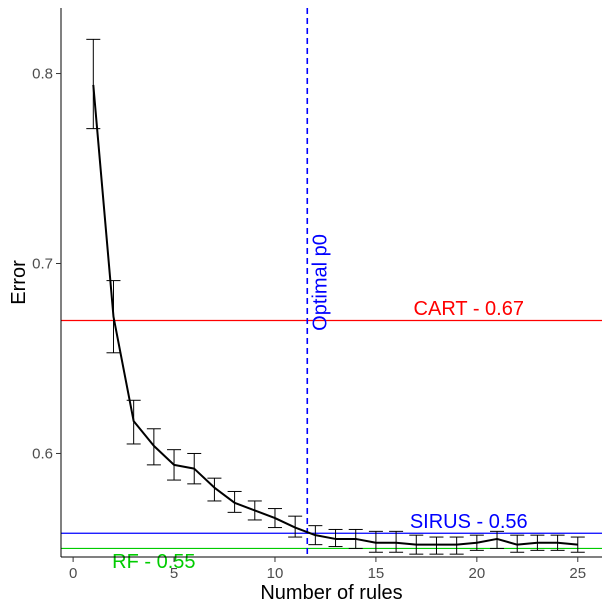  Describe the element at coordinates (42, 264) in the screenshot. I see `y-tick-label: 0.7` at that location.